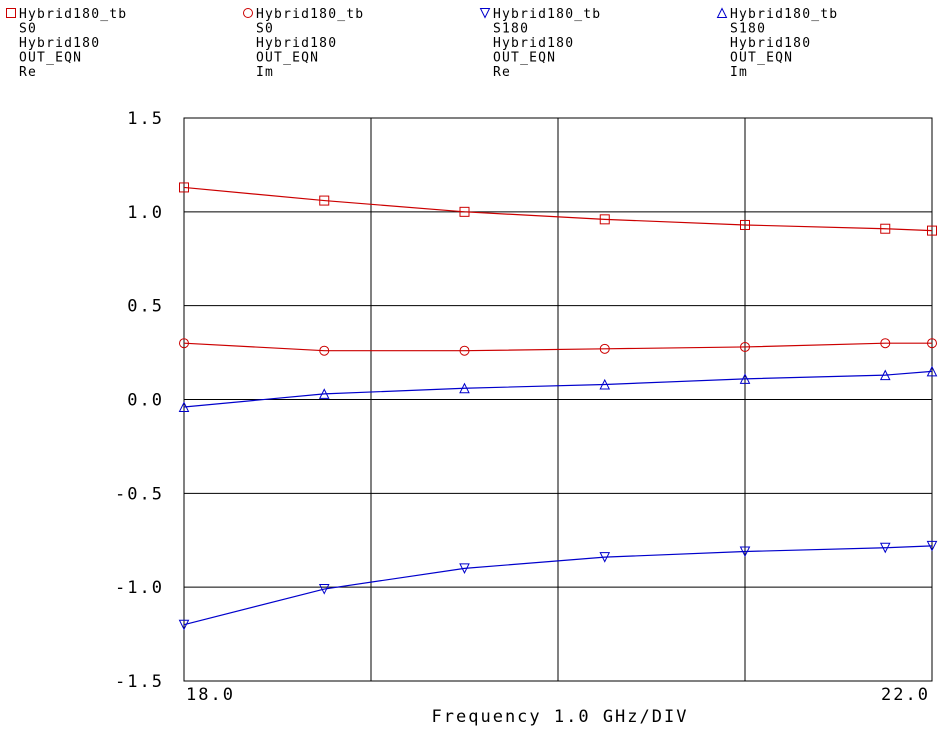  Describe the element at coordinates (139, 588) in the screenshot. I see `y-tick-label: -1.0` at that location.